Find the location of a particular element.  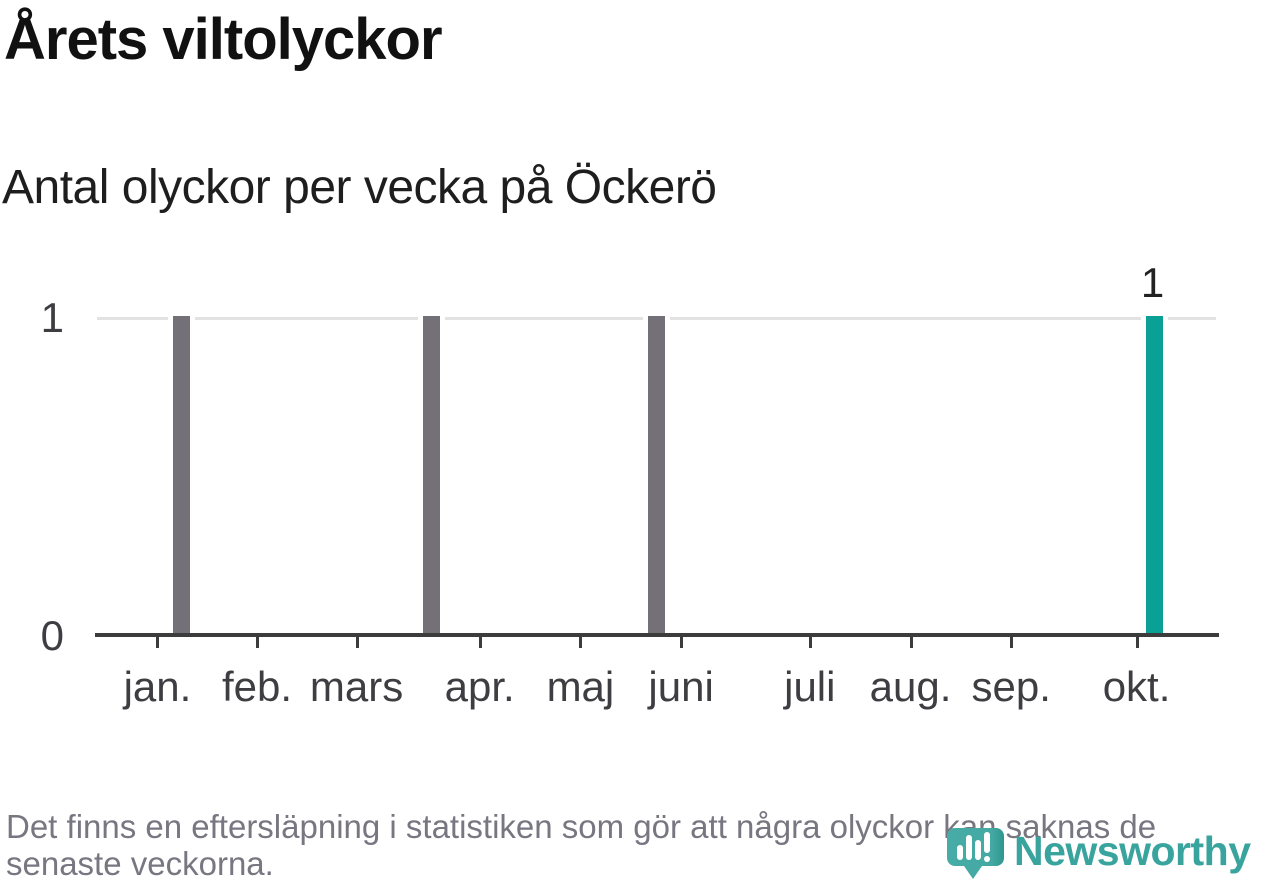

x-label-okt.: okt. is located at coordinates (1136, 686).